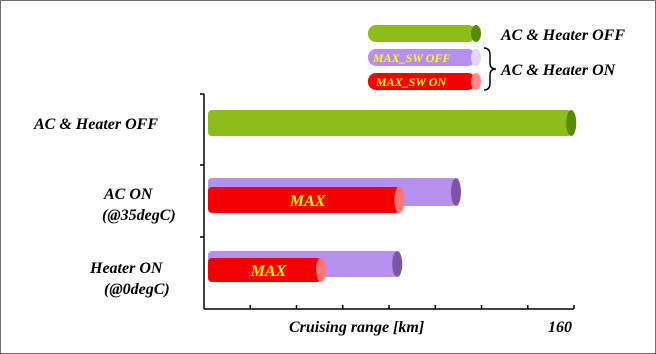  What do you see at coordinates (422, 33) in the screenshot?
I see `legend-swatch-off` at bounding box center [422, 33].